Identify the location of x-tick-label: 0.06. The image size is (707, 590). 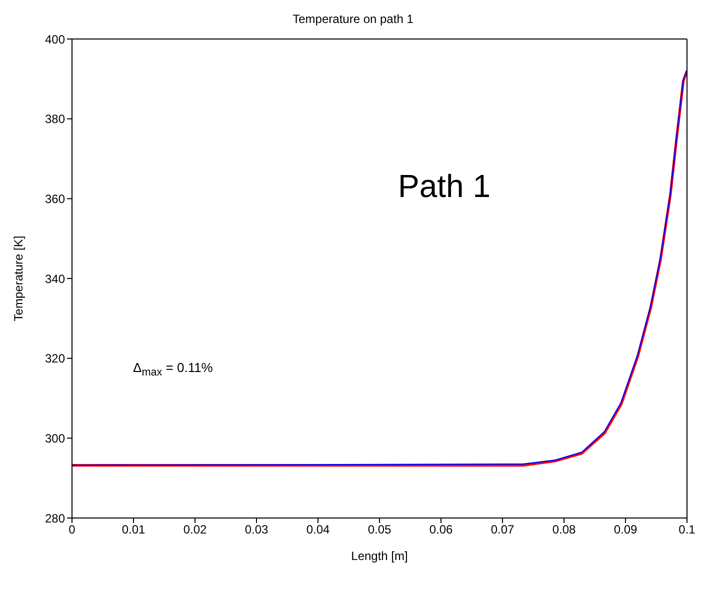
(441, 529).